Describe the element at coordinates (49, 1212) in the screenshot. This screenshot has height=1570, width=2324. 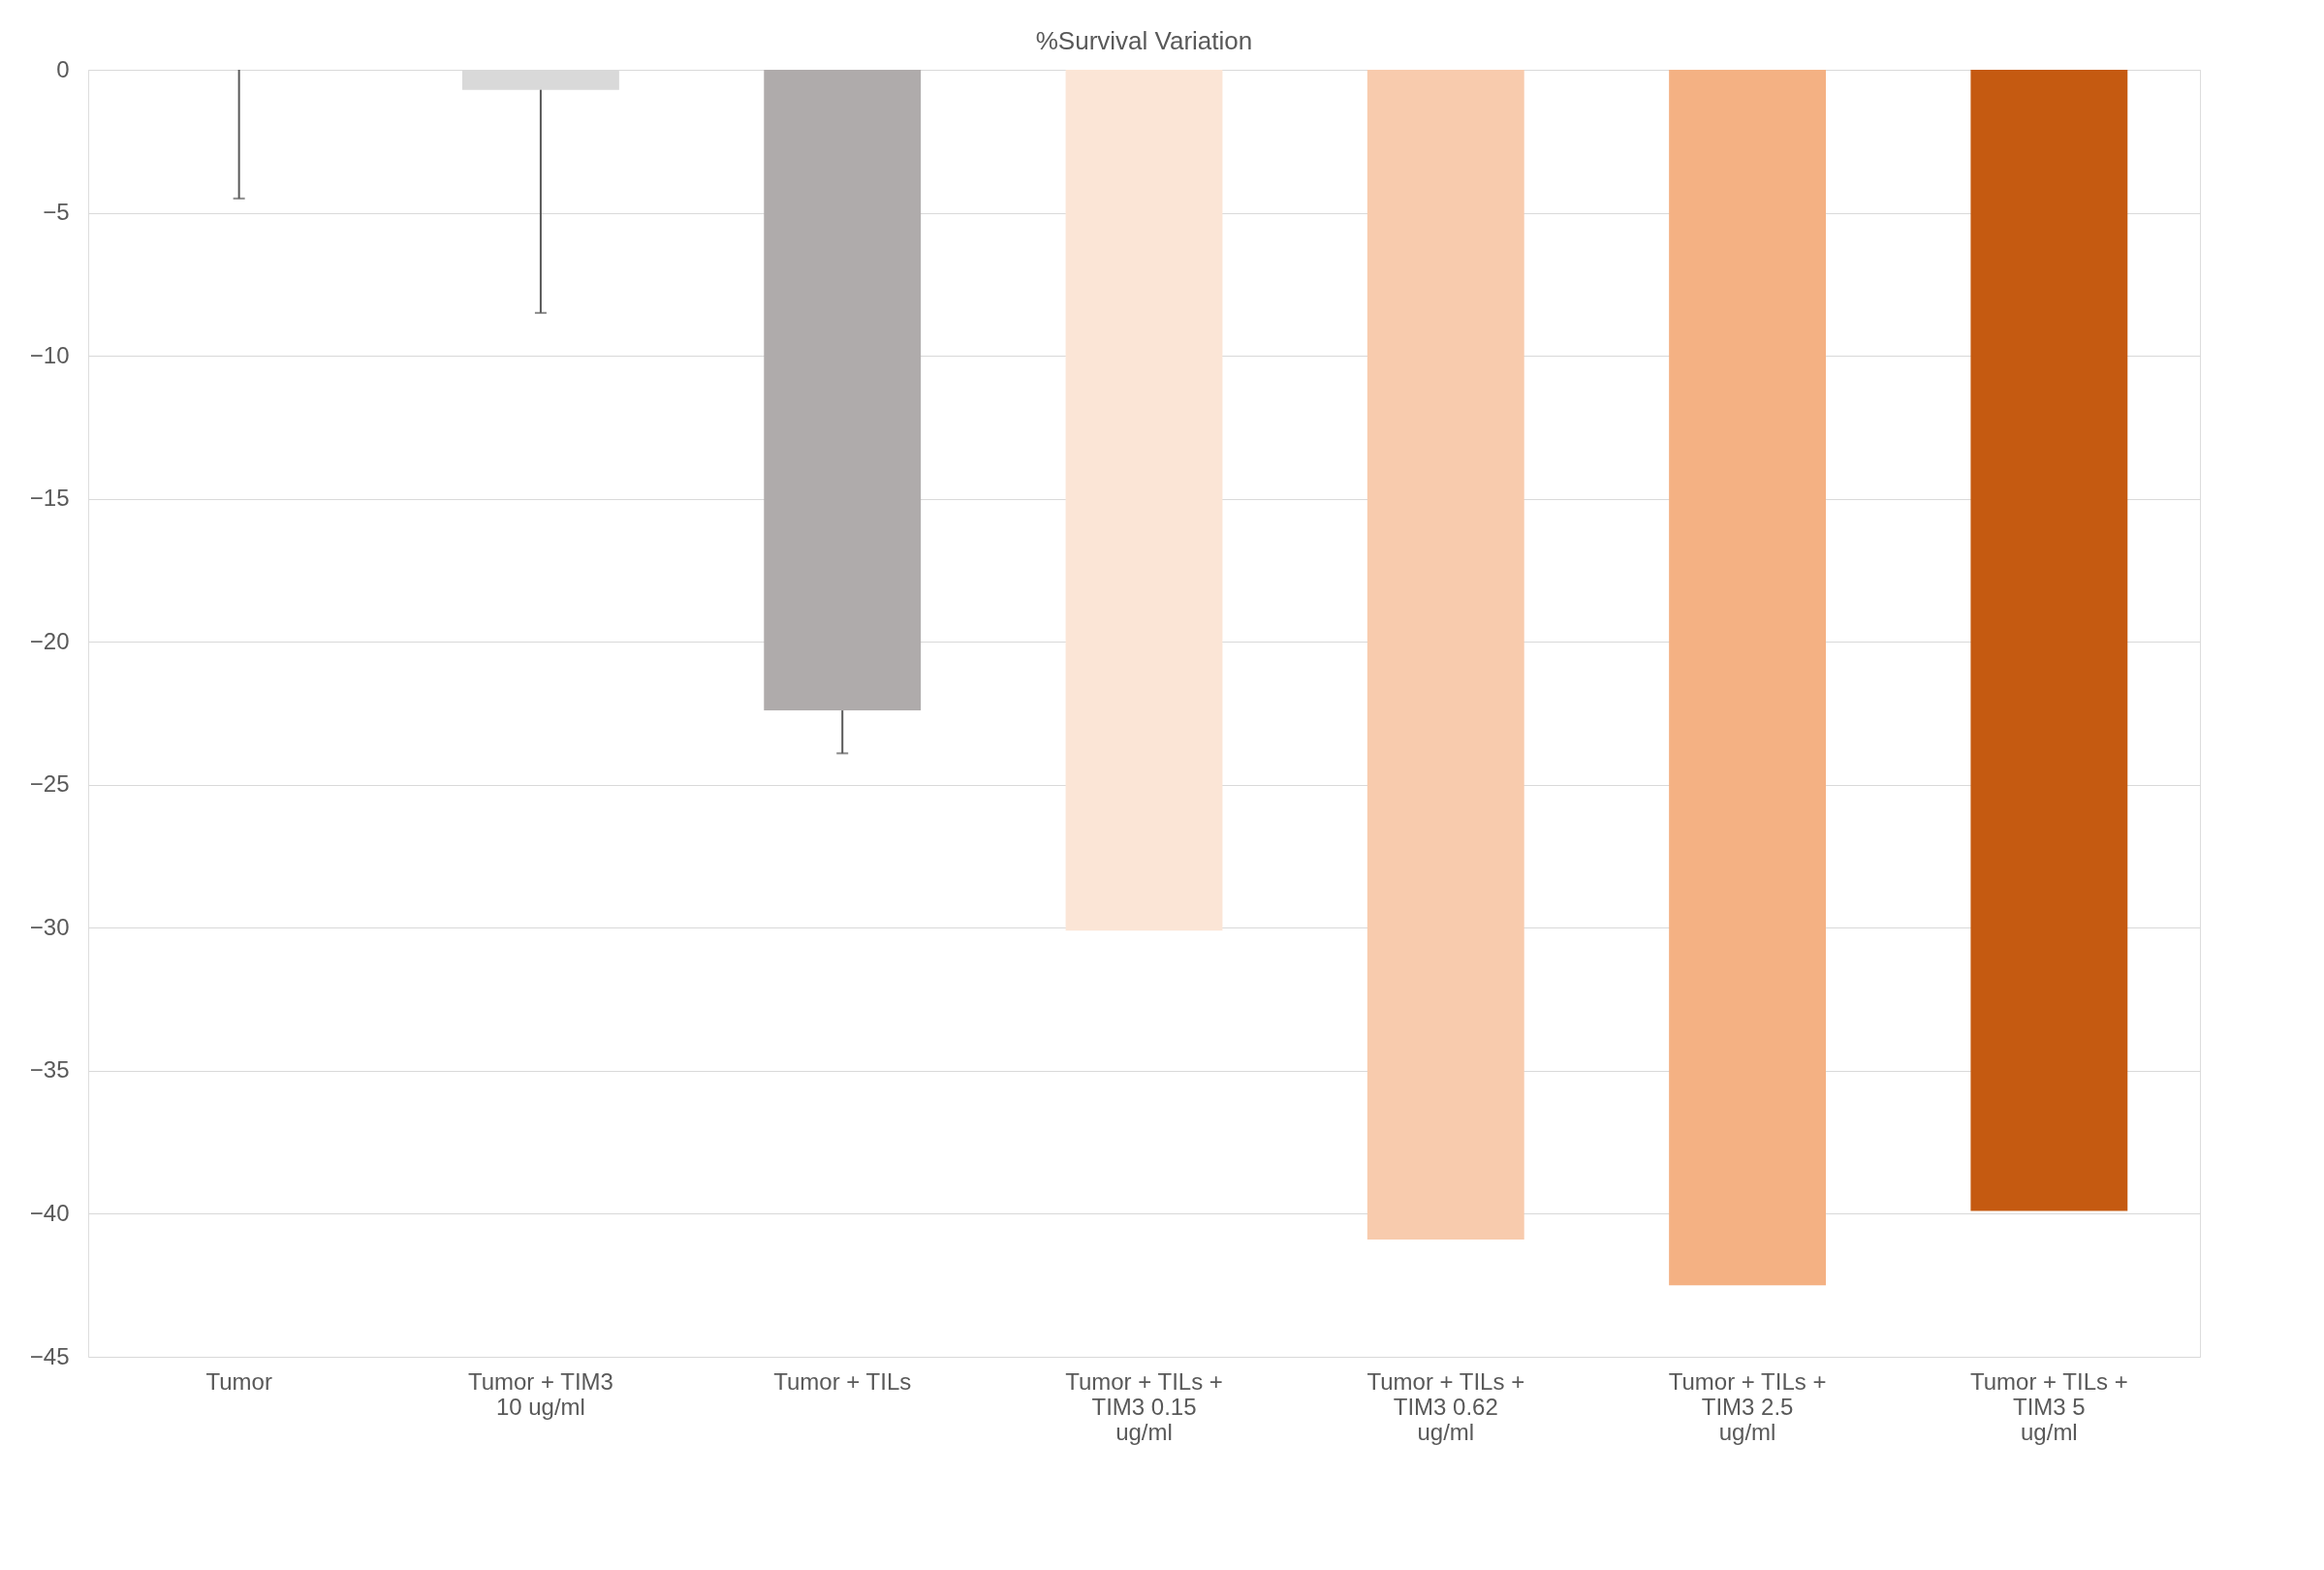
I see `y-tick-label: −40` at that location.